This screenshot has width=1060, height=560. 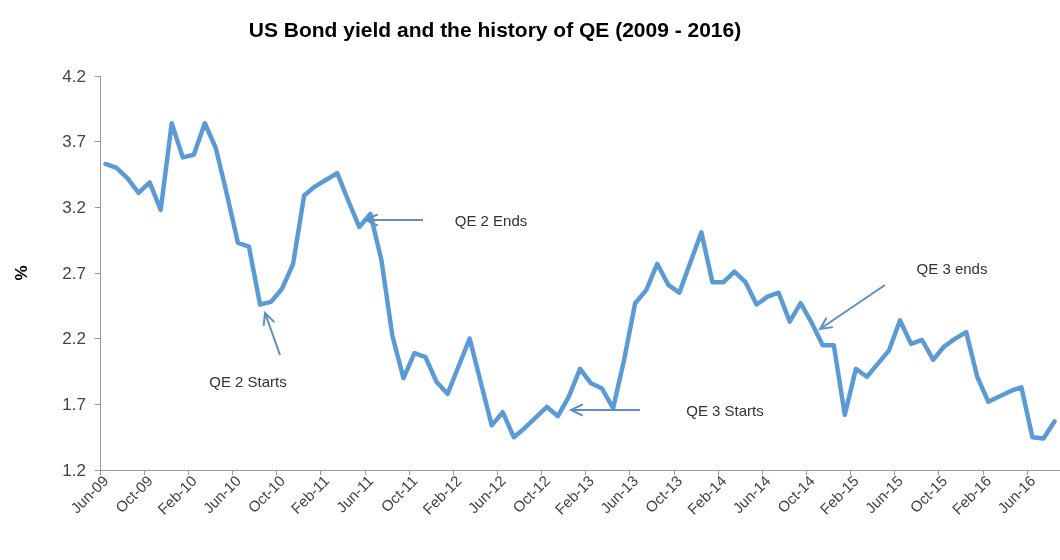 I want to click on y-axis-title: %, so click(x=21, y=273).